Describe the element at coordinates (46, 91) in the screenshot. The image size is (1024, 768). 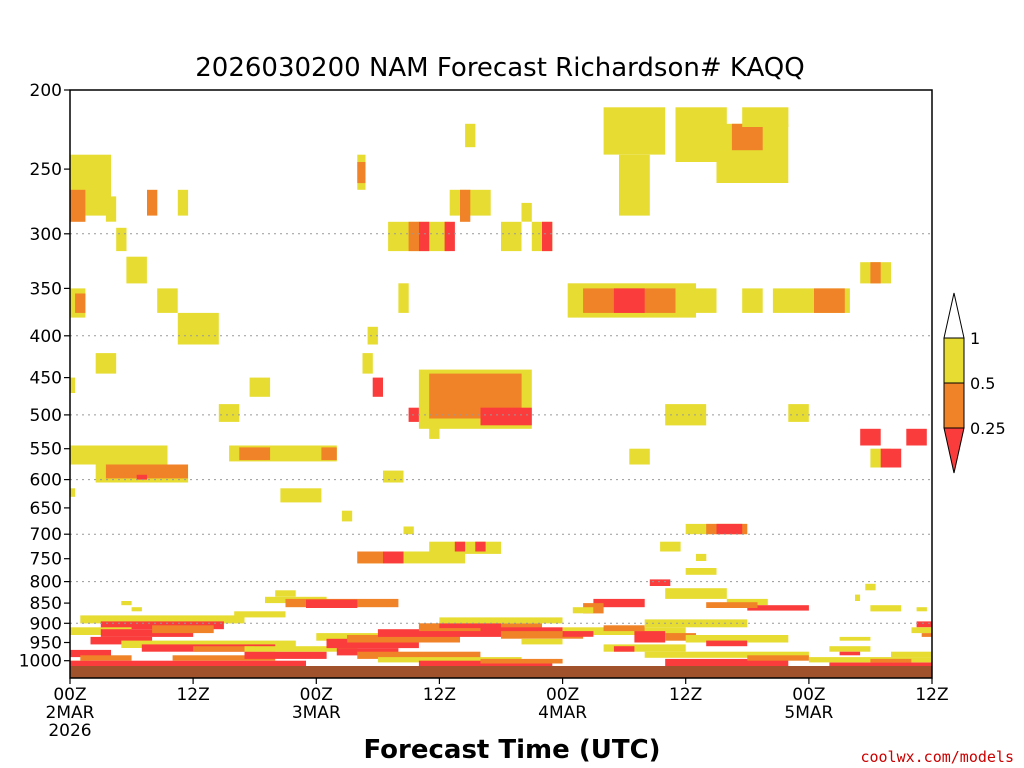
I see `y-tick-label-200: 200` at that location.